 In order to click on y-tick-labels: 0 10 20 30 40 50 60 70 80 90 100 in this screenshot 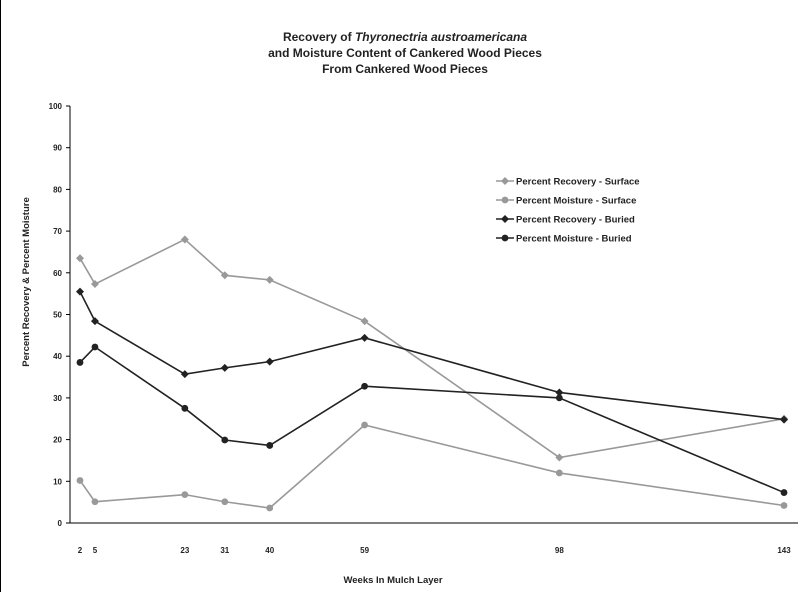, I will do `click(59, 315)`.